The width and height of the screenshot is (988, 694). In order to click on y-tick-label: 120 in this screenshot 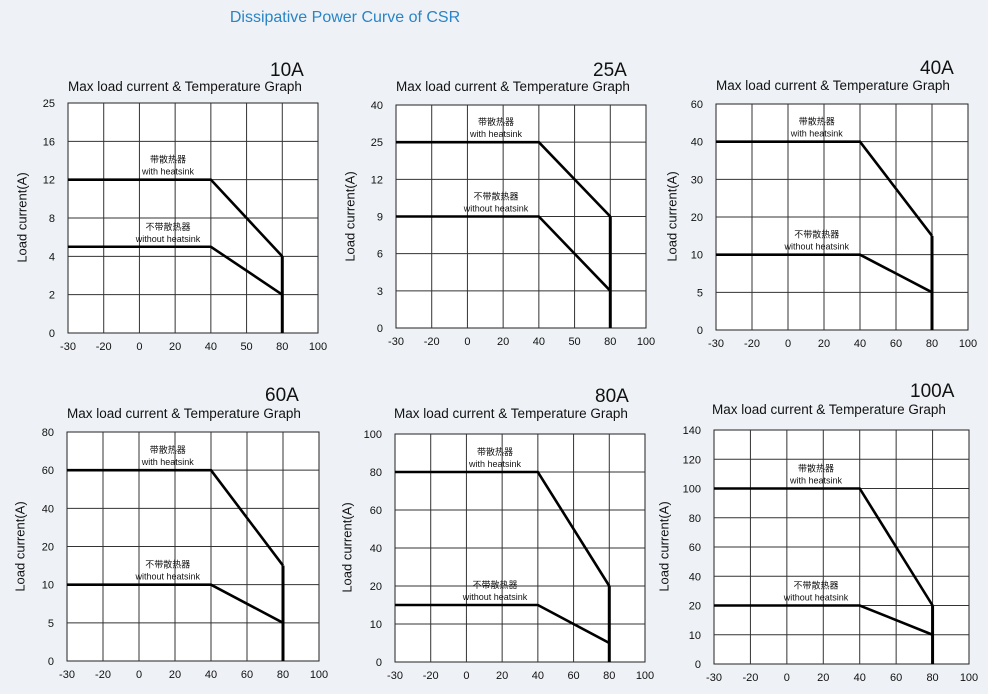, I will do `click(692, 460)`.